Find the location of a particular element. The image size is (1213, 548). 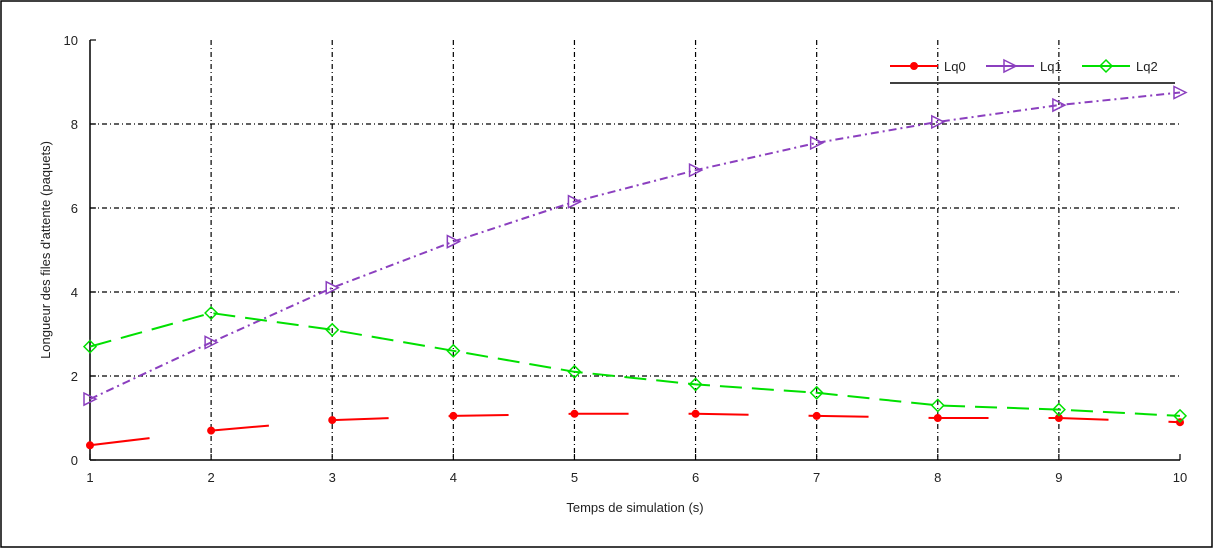

legend-marker-Lq0 is located at coordinates (914, 66).